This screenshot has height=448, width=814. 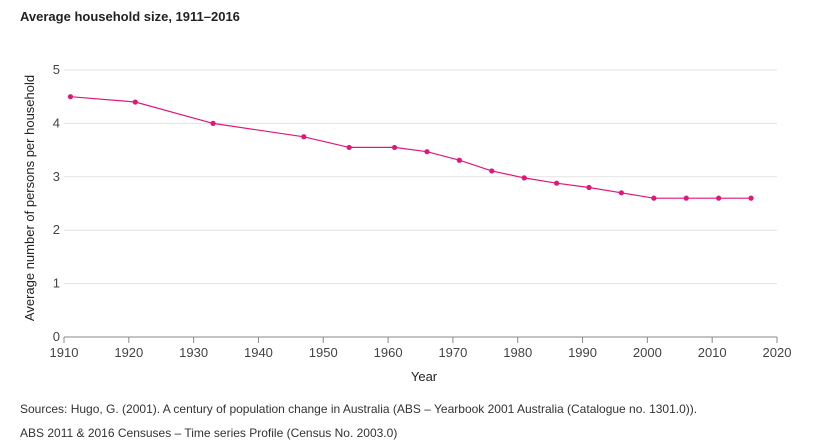 What do you see at coordinates (56, 69) in the screenshot?
I see `y-tick-label: 5` at bounding box center [56, 69].